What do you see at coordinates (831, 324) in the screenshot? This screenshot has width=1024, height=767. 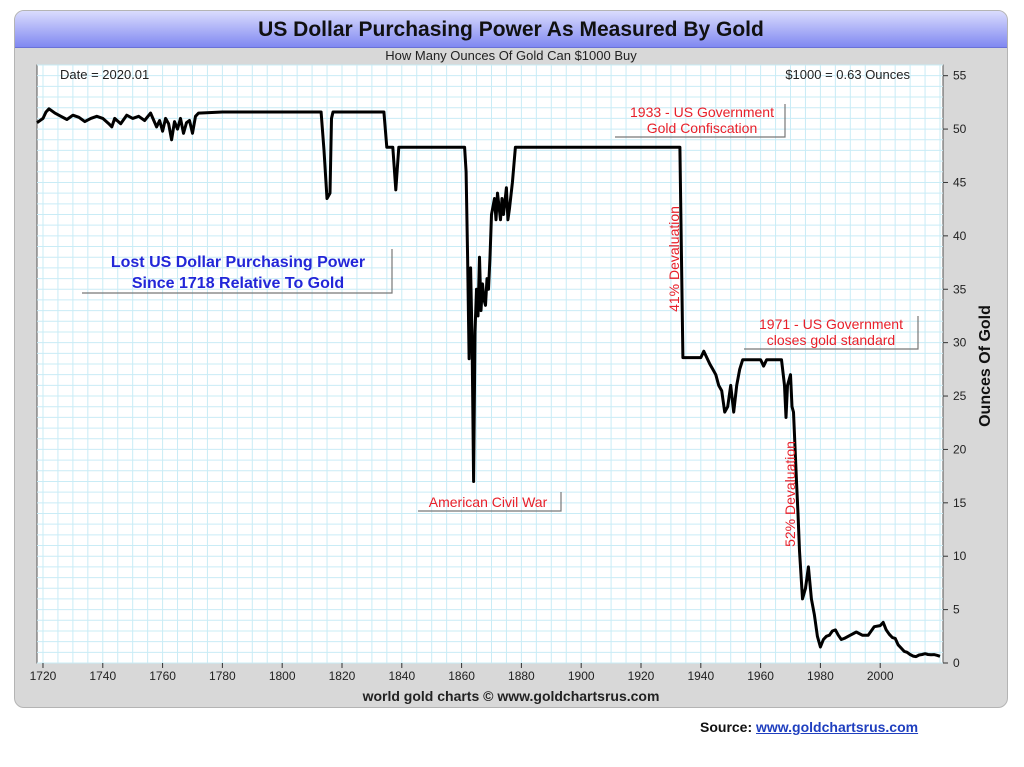 I see `gold-standard-line1: 1971 - US Government` at bounding box center [831, 324].